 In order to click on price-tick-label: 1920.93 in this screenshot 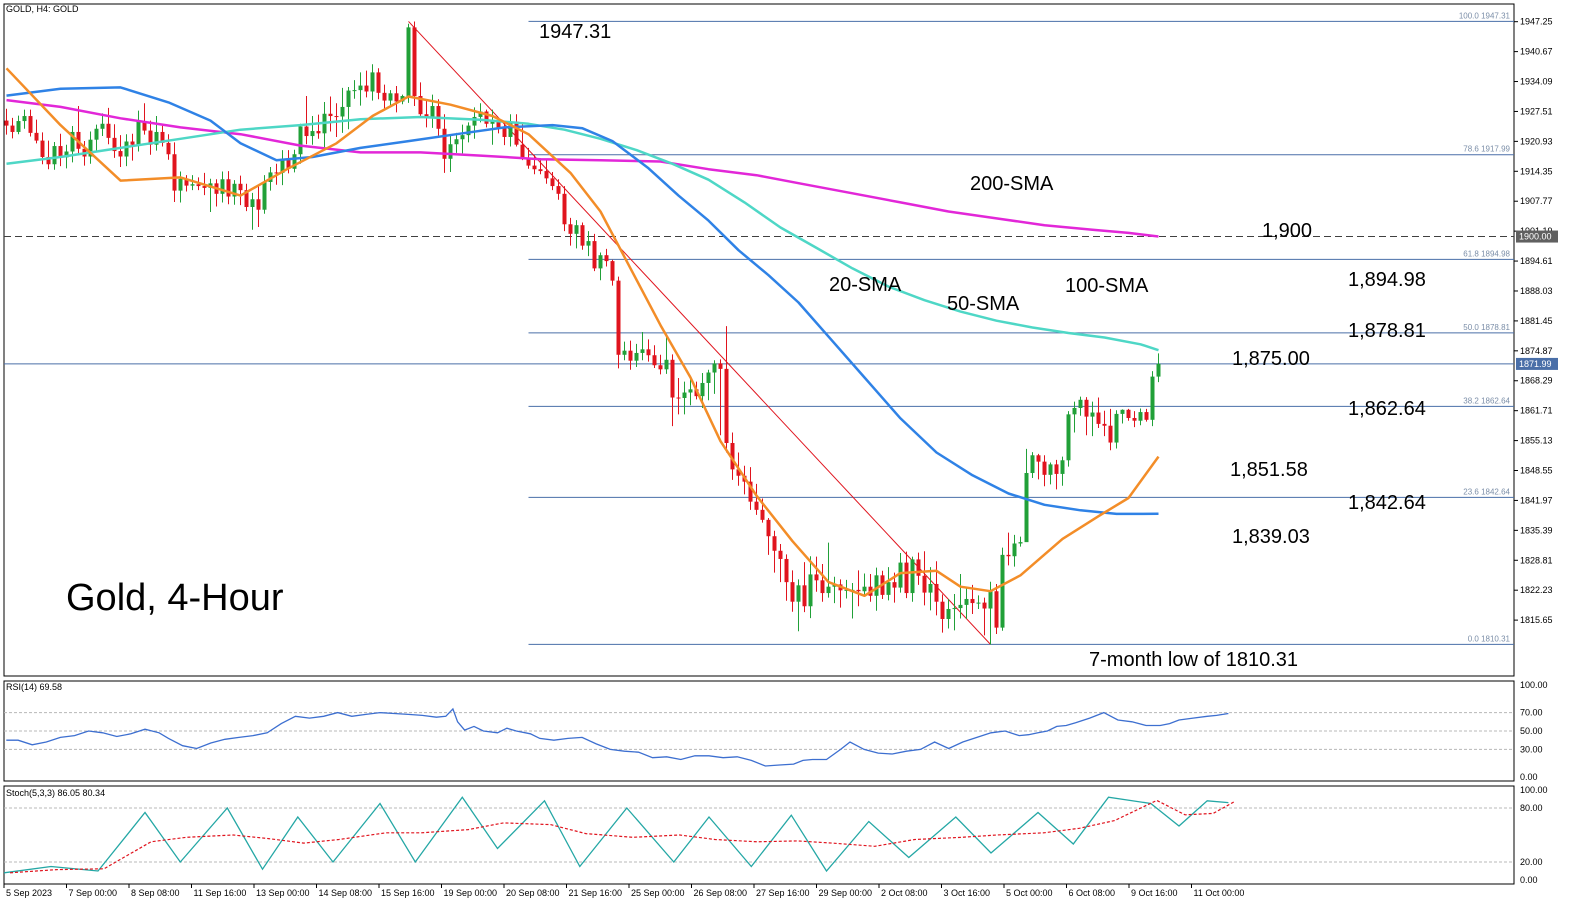, I will do `click(1536, 141)`.